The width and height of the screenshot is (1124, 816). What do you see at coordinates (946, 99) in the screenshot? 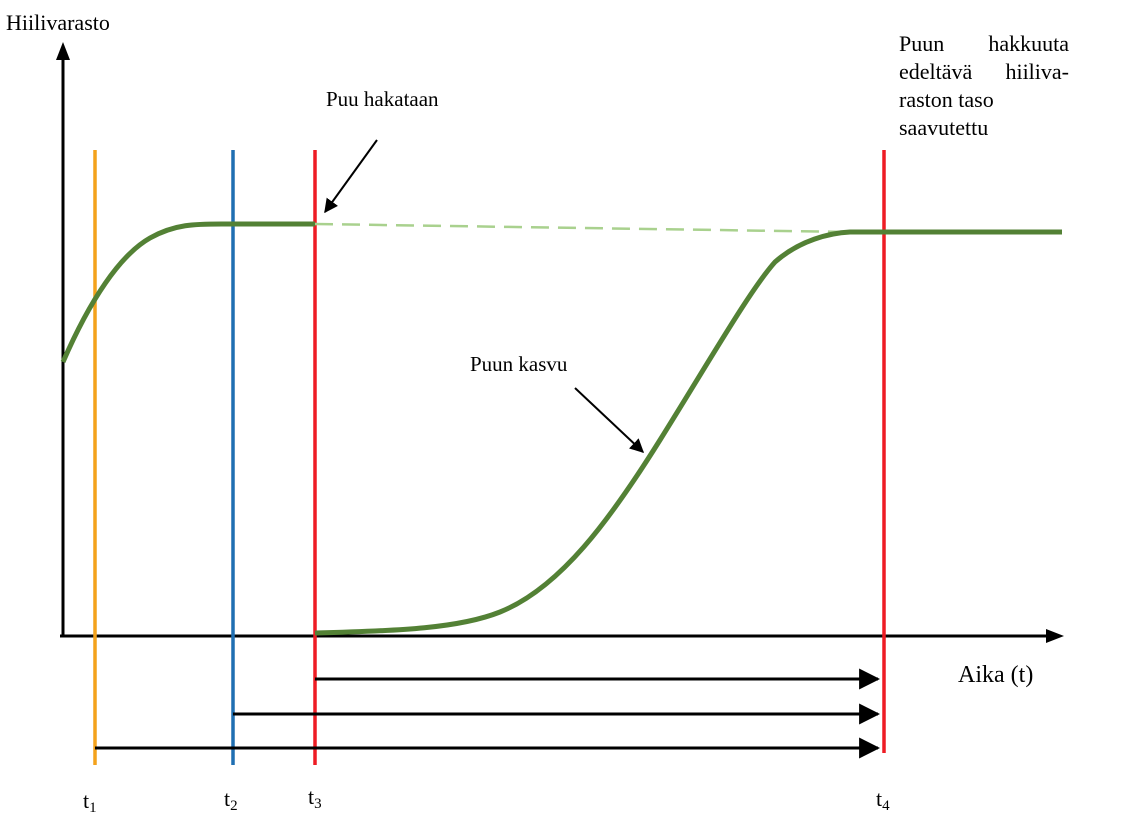
I see `restored-note-line-3: raston taso` at bounding box center [946, 99].